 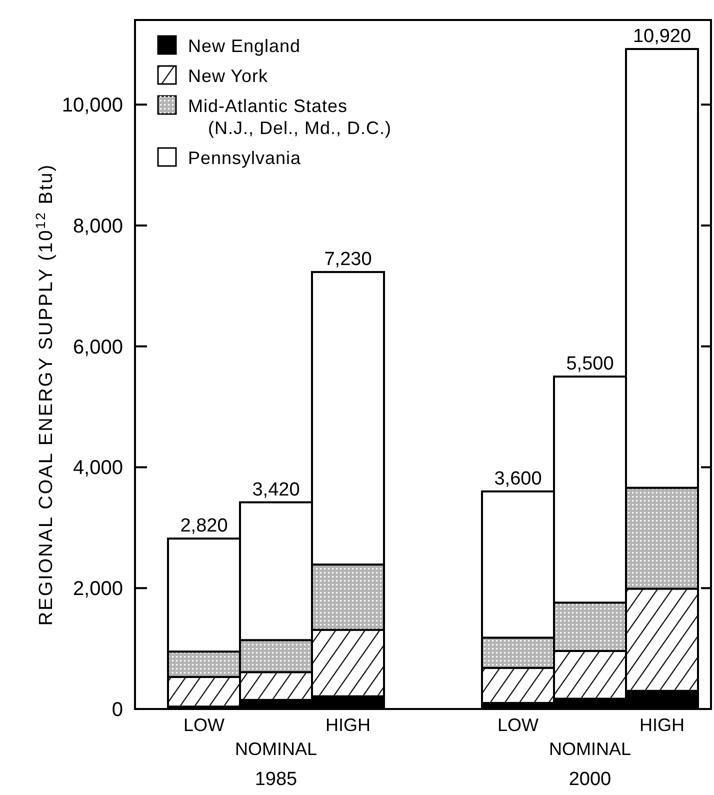 What do you see at coordinates (276, 489) in the screenshot?
I see `total-label: 3,420` at bounding box center [276, 489].